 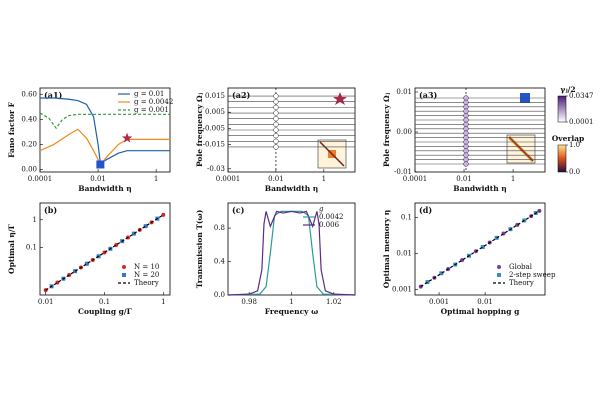 What do you see at coordinates (214, 128) in the screenshot?
I see `y-tick-label: -0.005` at bounding box center [214, 128].